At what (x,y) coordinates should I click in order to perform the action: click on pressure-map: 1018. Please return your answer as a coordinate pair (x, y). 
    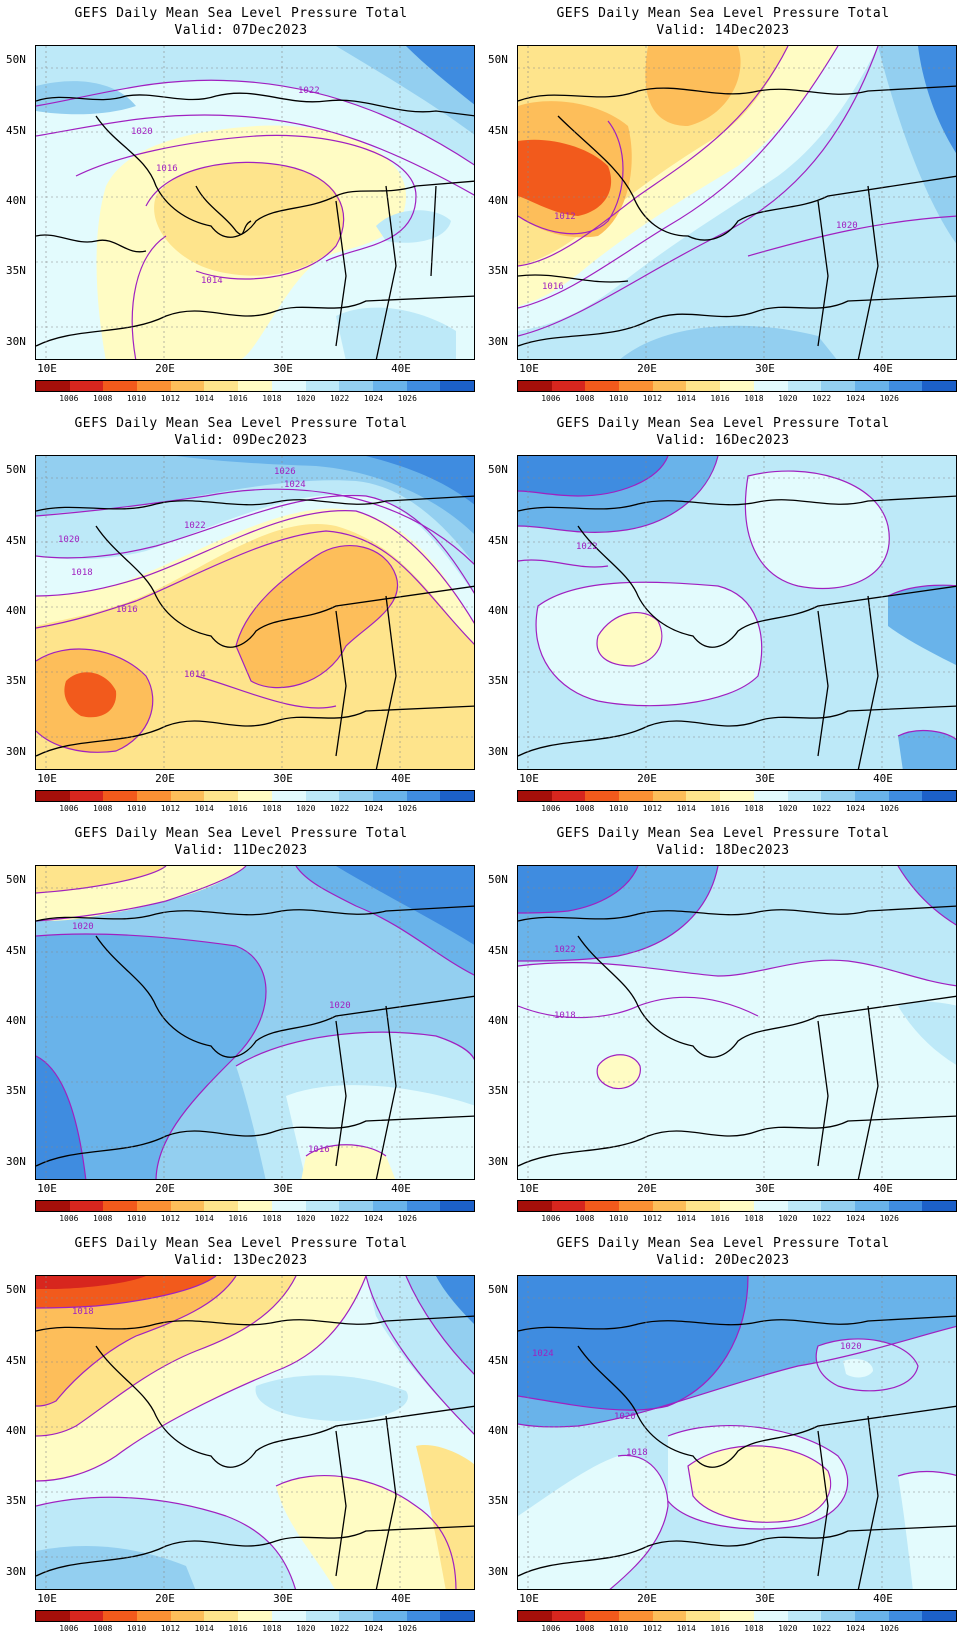
    Looking at the image, I should click on (255, 1432).